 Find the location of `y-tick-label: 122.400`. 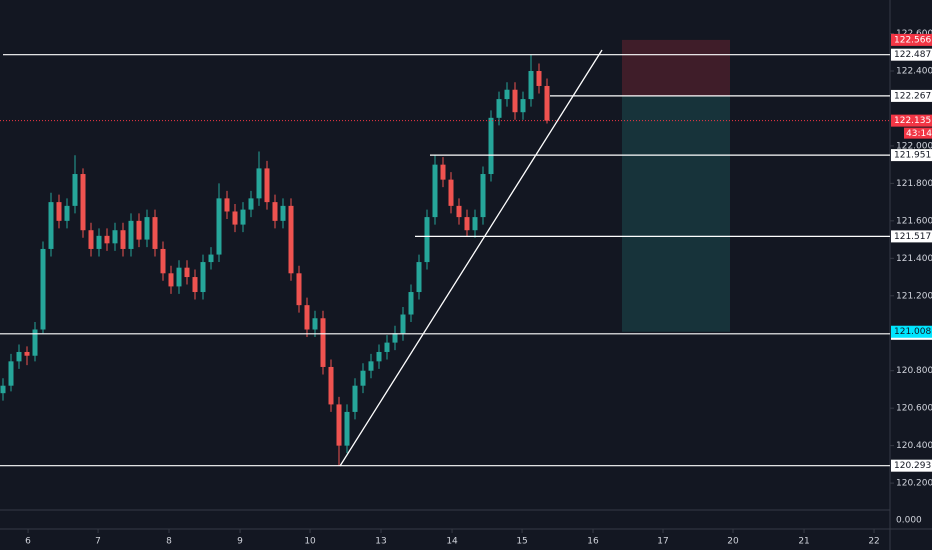

y-tick-label: 122.400 is located at coordinates (914, 71).